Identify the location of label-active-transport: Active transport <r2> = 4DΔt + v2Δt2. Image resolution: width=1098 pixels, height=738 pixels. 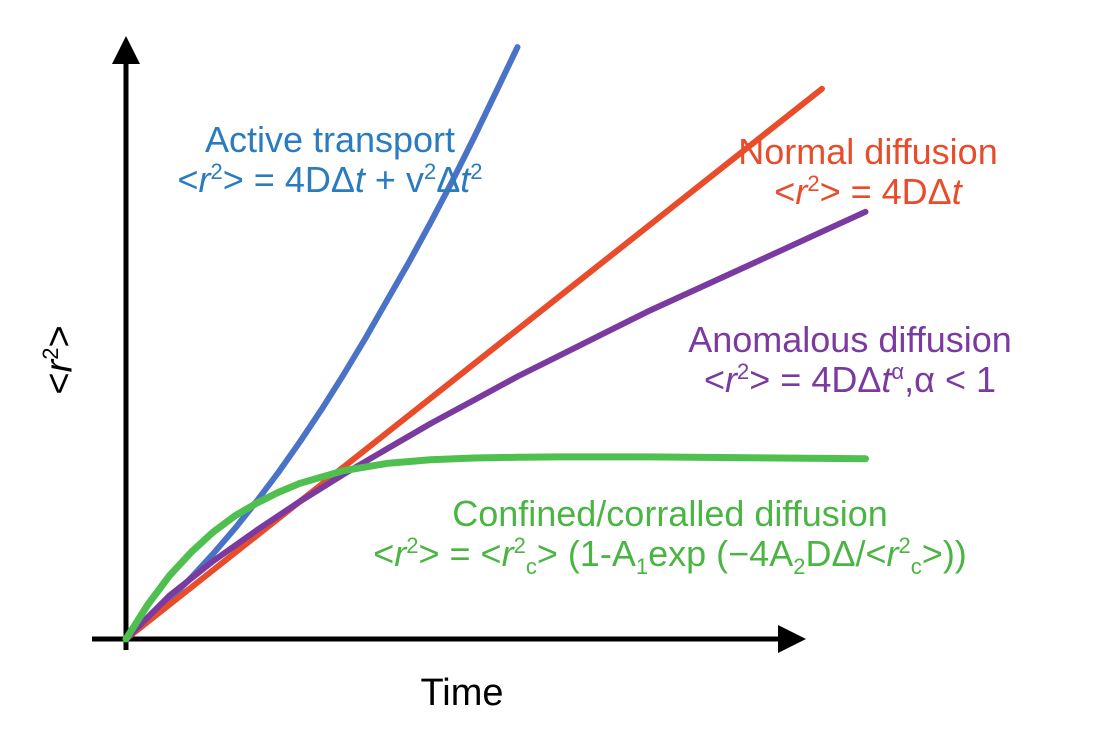
(329, 160).